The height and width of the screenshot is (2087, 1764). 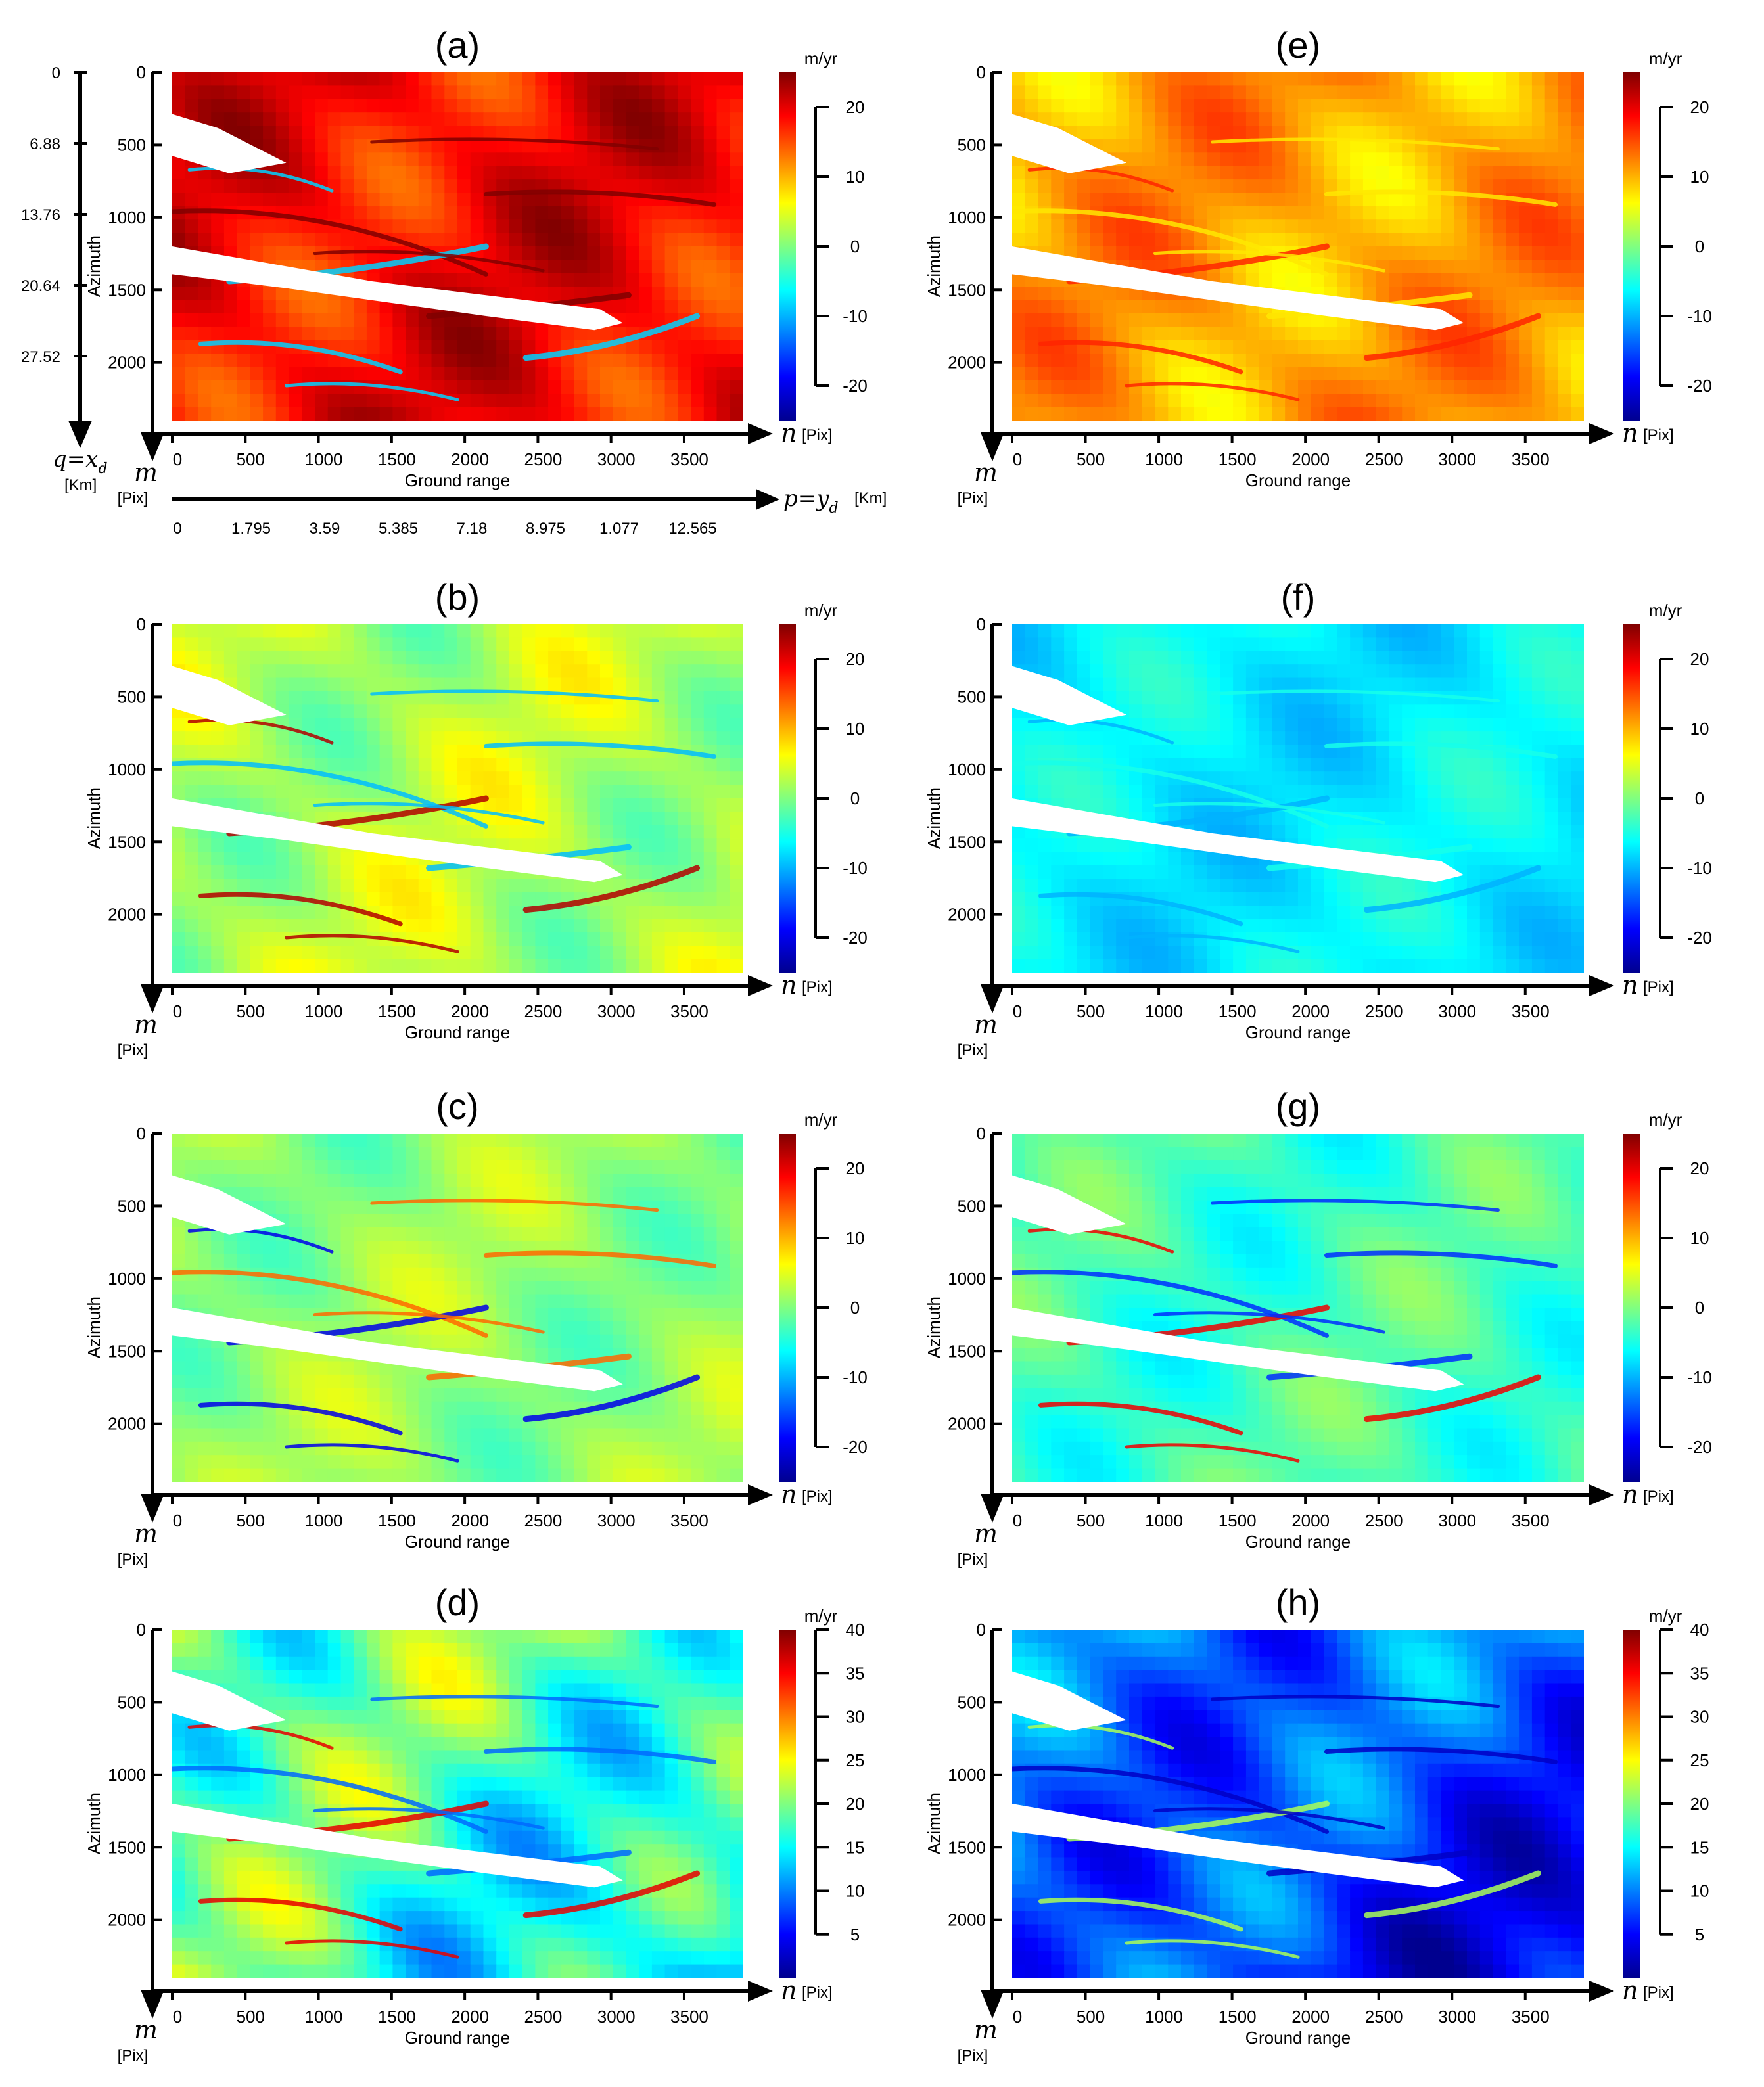 I want to click on p-tick-label: 5.385, so click(x=399, y=529).